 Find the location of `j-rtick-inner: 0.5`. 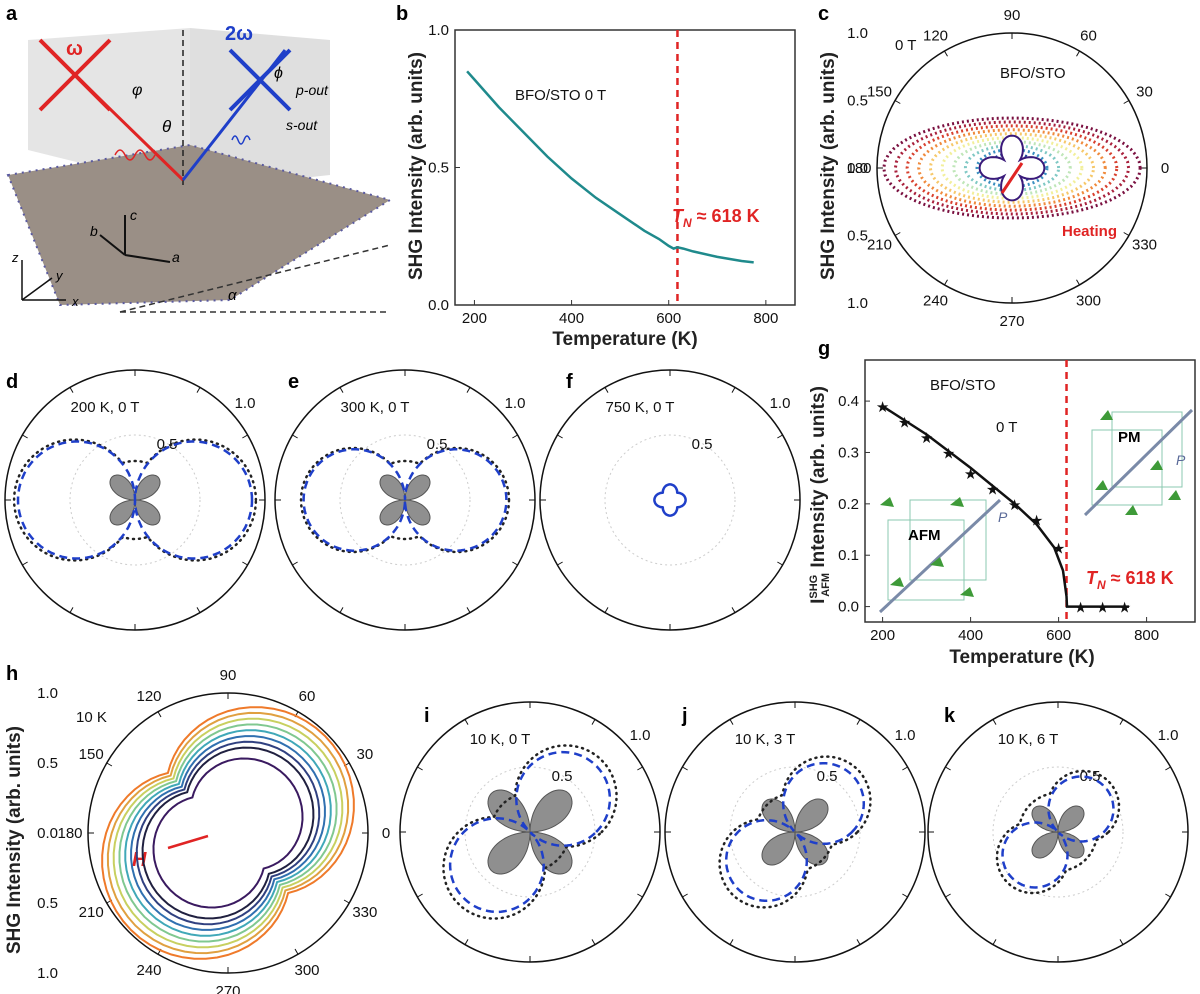

j-rtick-inner: 0.5 is located at coordinates (827, 776).